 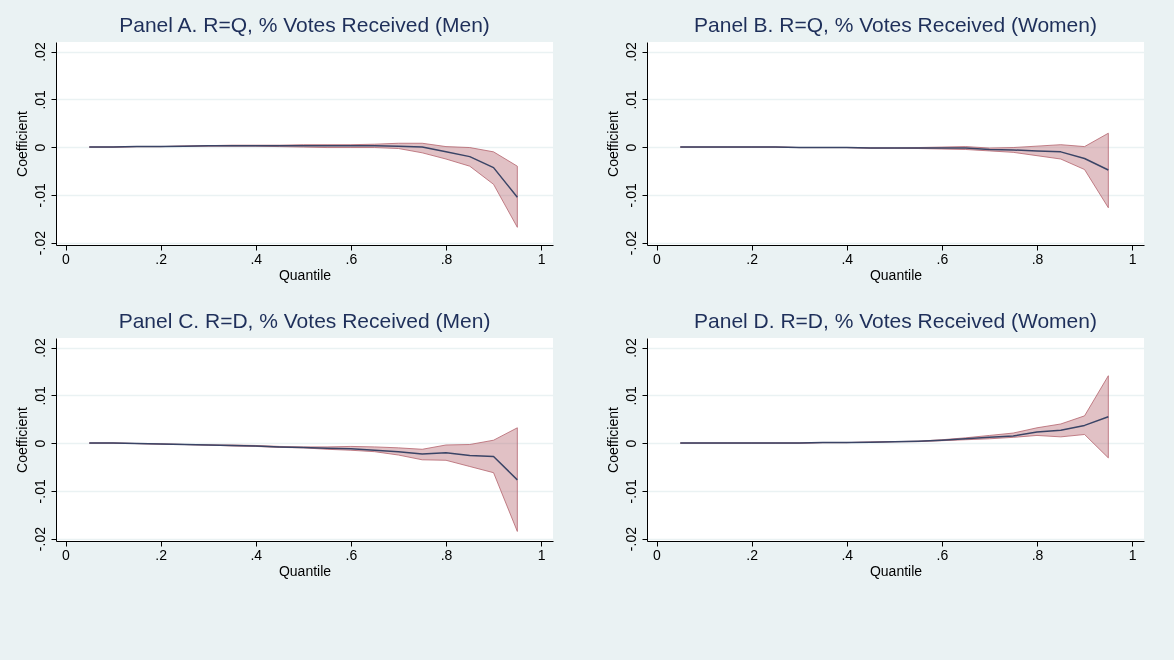 I want to click on chart-title: Panel C. R=D, % Votes Received (Men), so click(x=304, y=320).